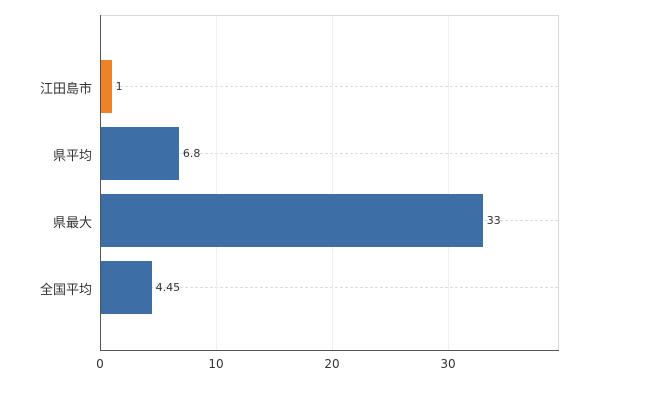 Image resolution: width=650 pixels, height=400 pixels. Describe the element at coordinates (448, 364) in the screenshot. I see `x-tick-label: 30` at that location.